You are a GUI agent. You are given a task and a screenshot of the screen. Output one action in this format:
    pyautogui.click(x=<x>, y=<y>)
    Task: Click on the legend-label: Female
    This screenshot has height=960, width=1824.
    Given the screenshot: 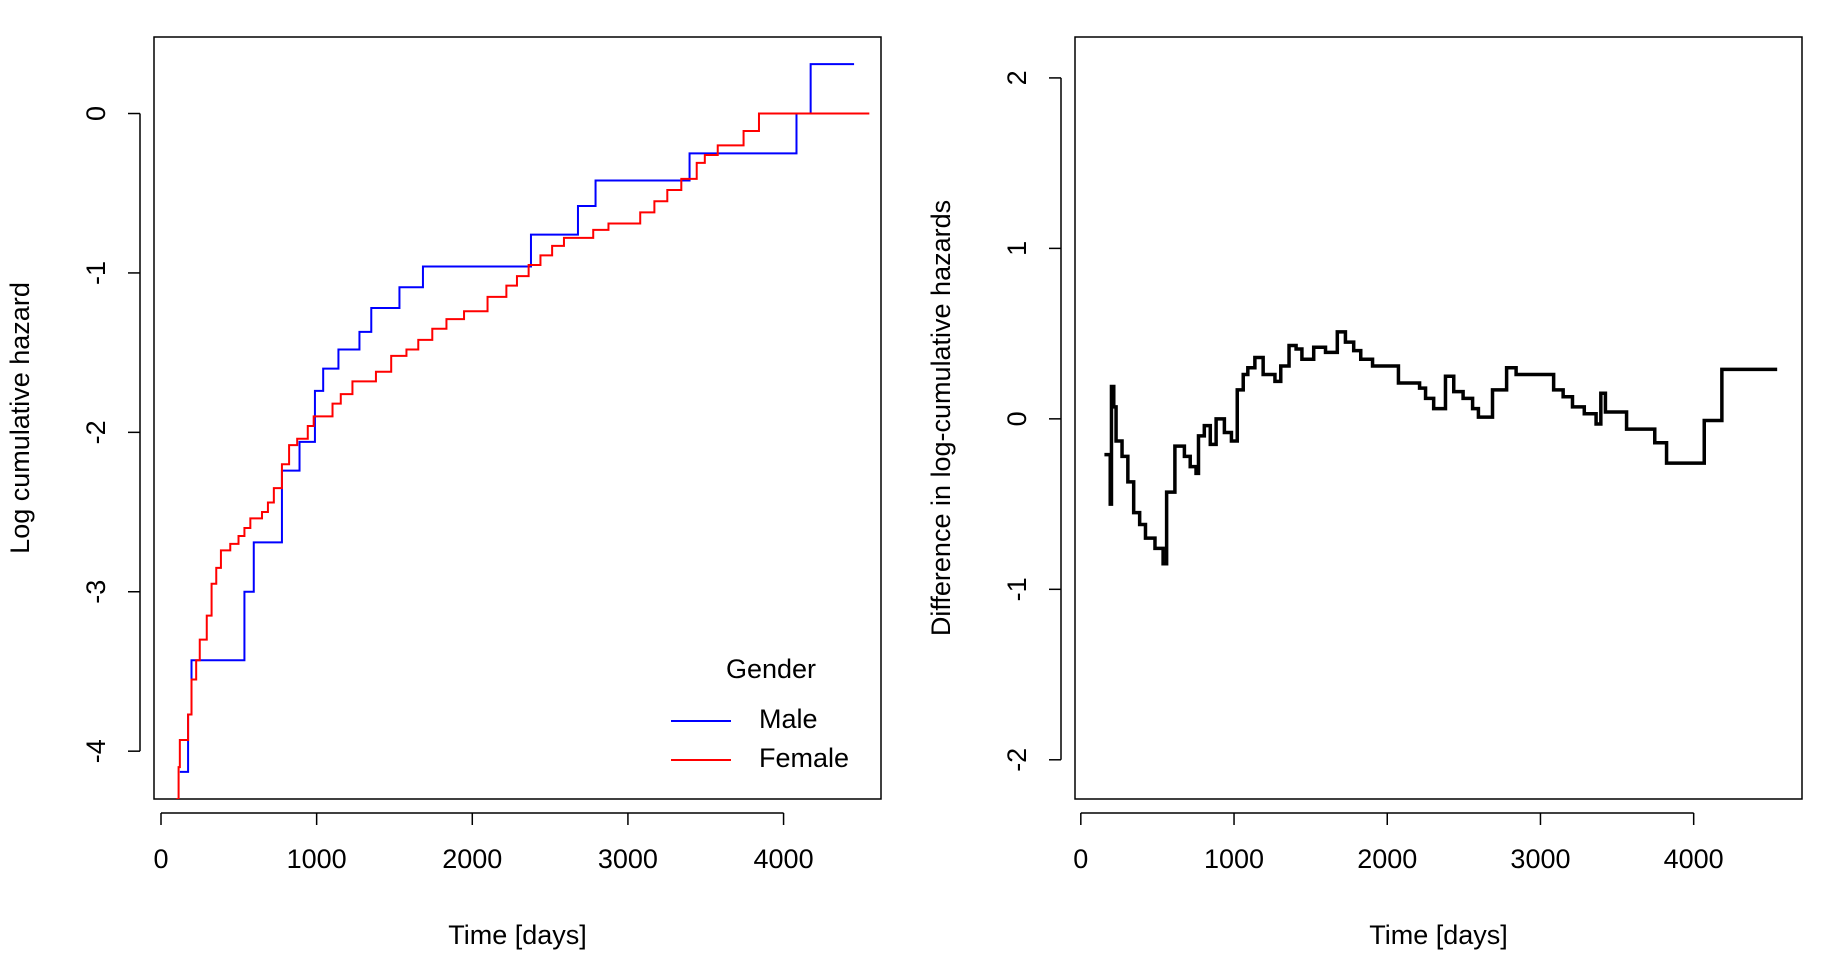 What is the action you would take?
    pyautogui.click(x=804, y=758)
    